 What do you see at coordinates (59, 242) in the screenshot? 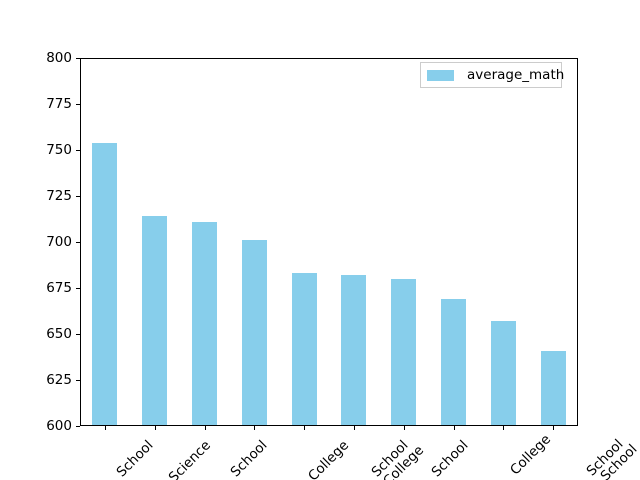
I see `y-tick-label: 700` at bounding box center [59, 242].